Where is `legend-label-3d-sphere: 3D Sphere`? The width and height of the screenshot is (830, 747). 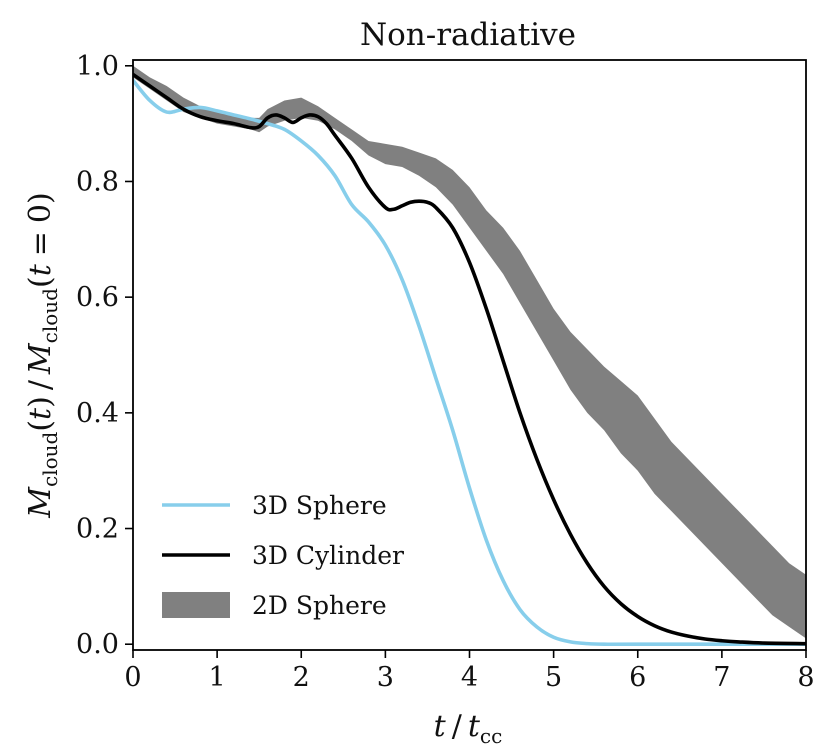
legend-label-3d-sphere: 3D Sphere is located at coordinates (319, 505).